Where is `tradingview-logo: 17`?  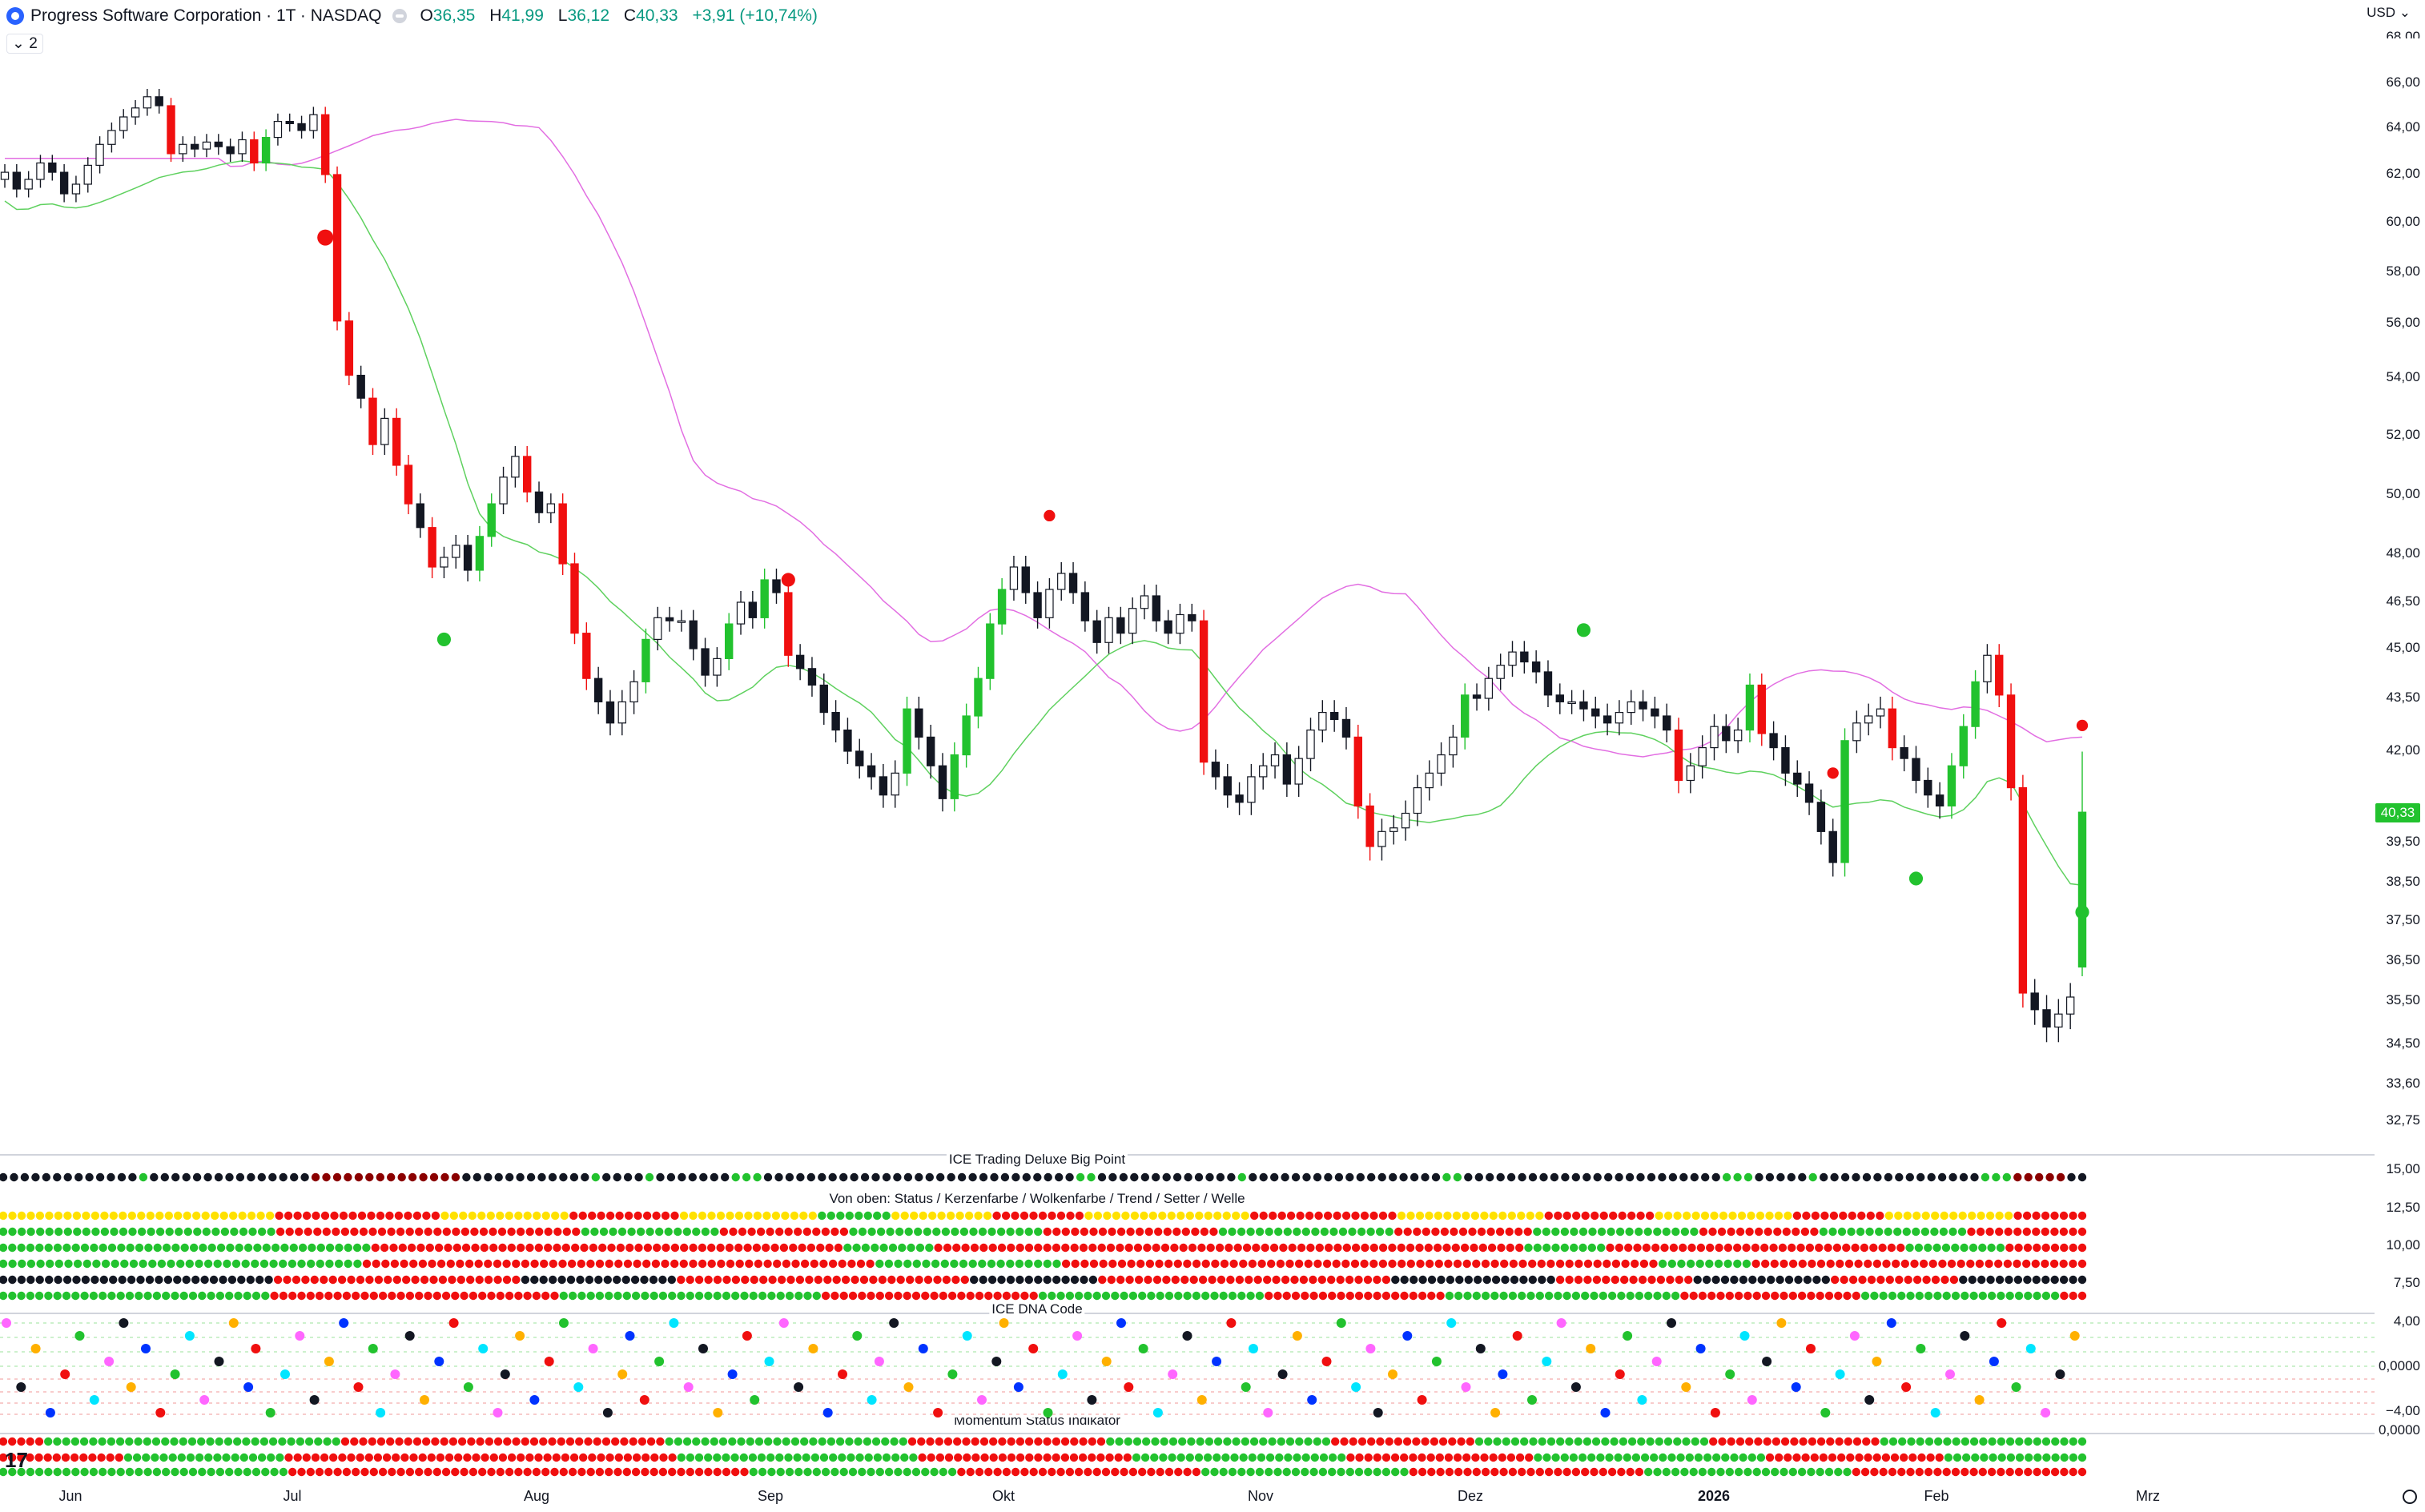 tradingview-logo: 17 is located at coordinates (16, 1460).